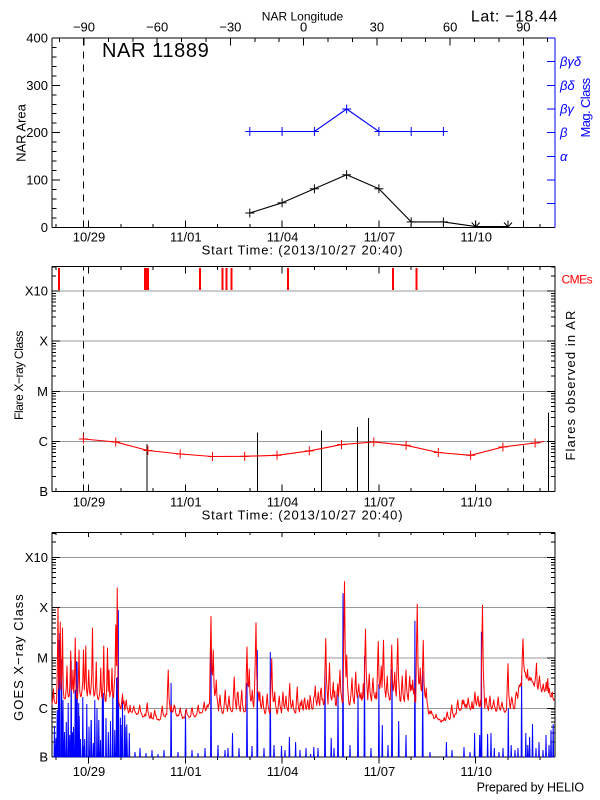 This screenshot has height=800, width=600. Describe the element at coordinates (585, 107) in the screenshot. I see `svg-text: Mag. Class` at that location.